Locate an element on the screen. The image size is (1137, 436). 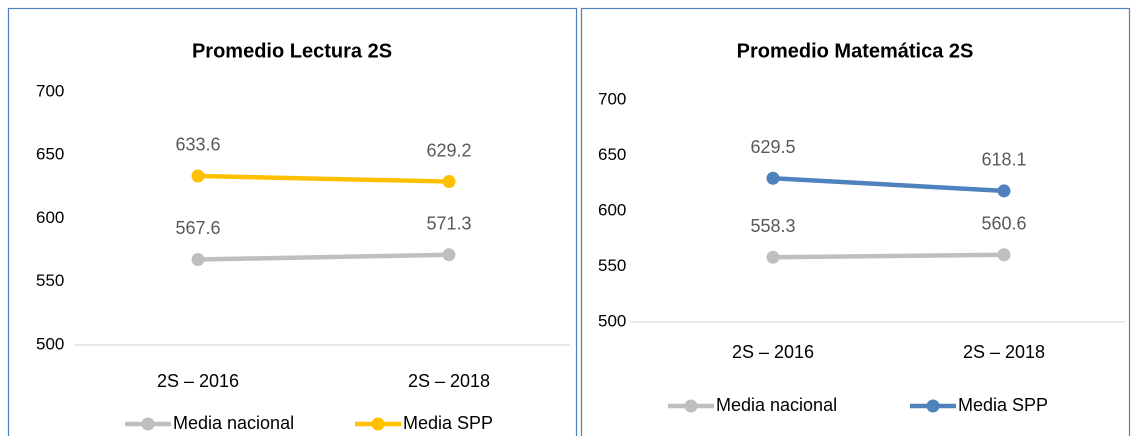
data-label: 629.2 is located at coordinates (448, 150).